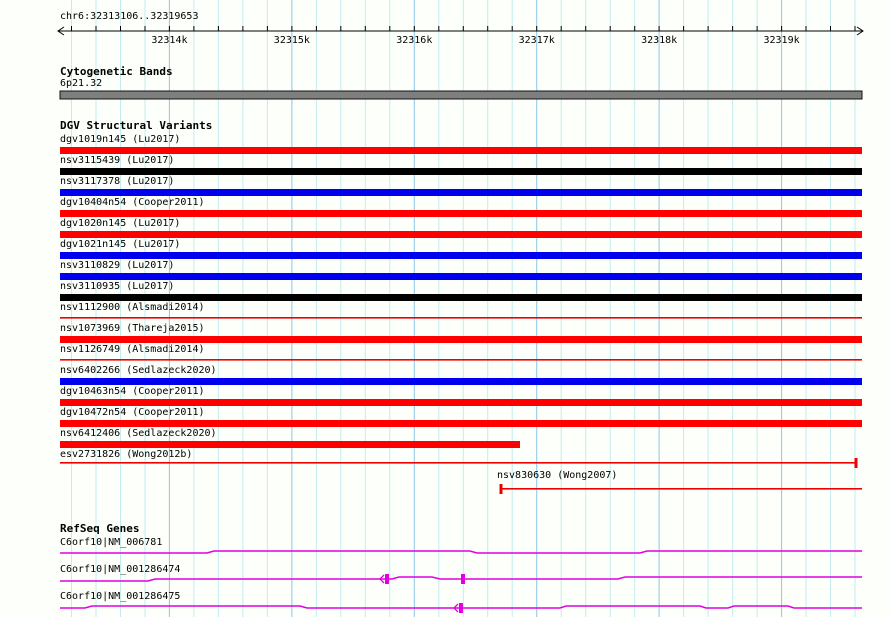 The image size is (890, 617). Describe the element at coordinates (138, 433) in the screenshot. I see `variant-label: nsv6412406 (Sedlazeck2020)` at that location.